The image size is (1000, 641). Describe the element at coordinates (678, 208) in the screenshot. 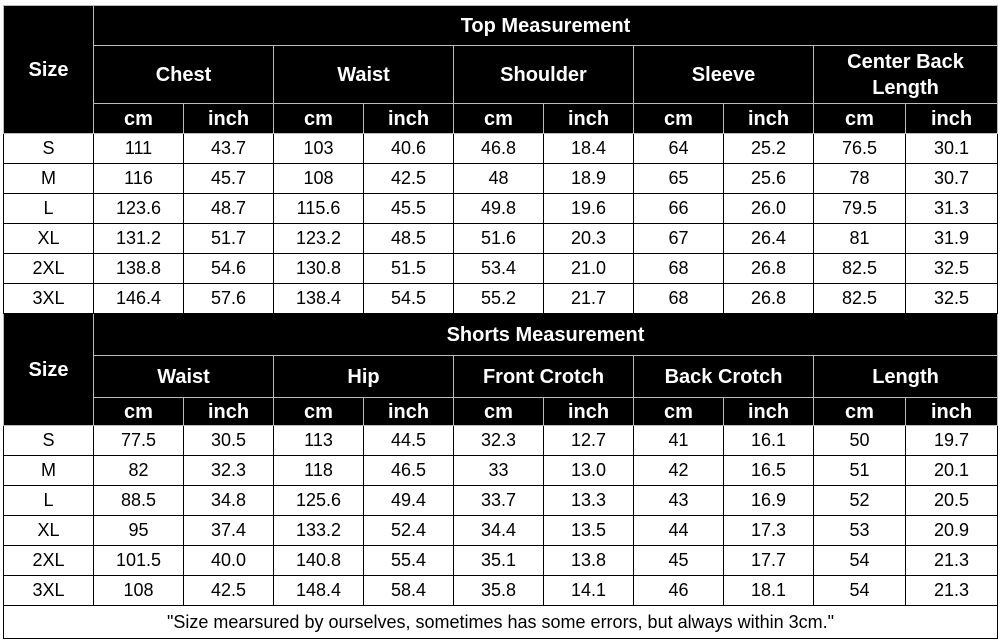

I see `value-cell: 66` at that location.